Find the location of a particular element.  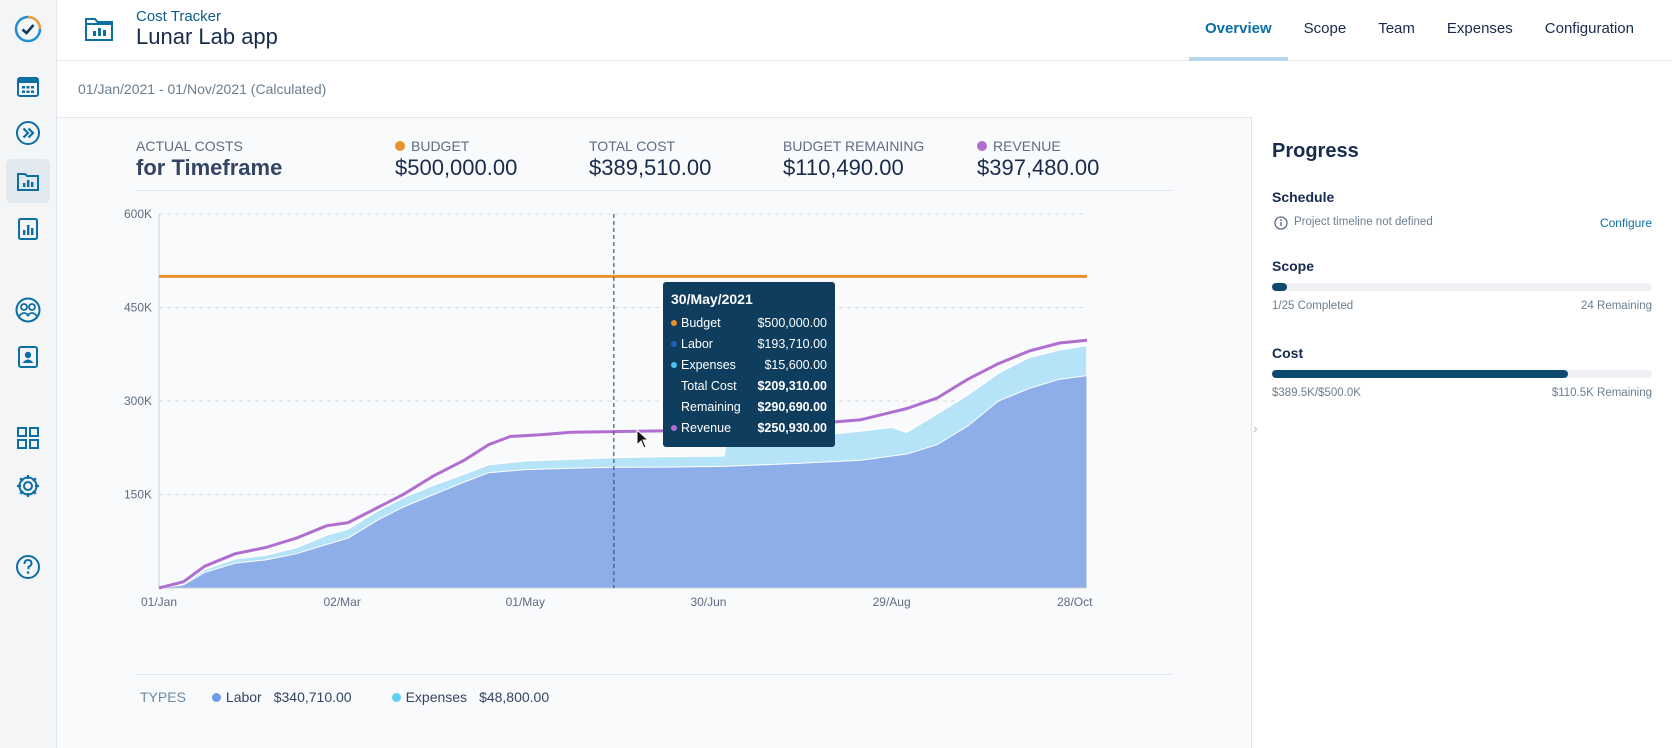

tooltip-row: Revenue $250,930.00 is located at coordinates (749, 427).